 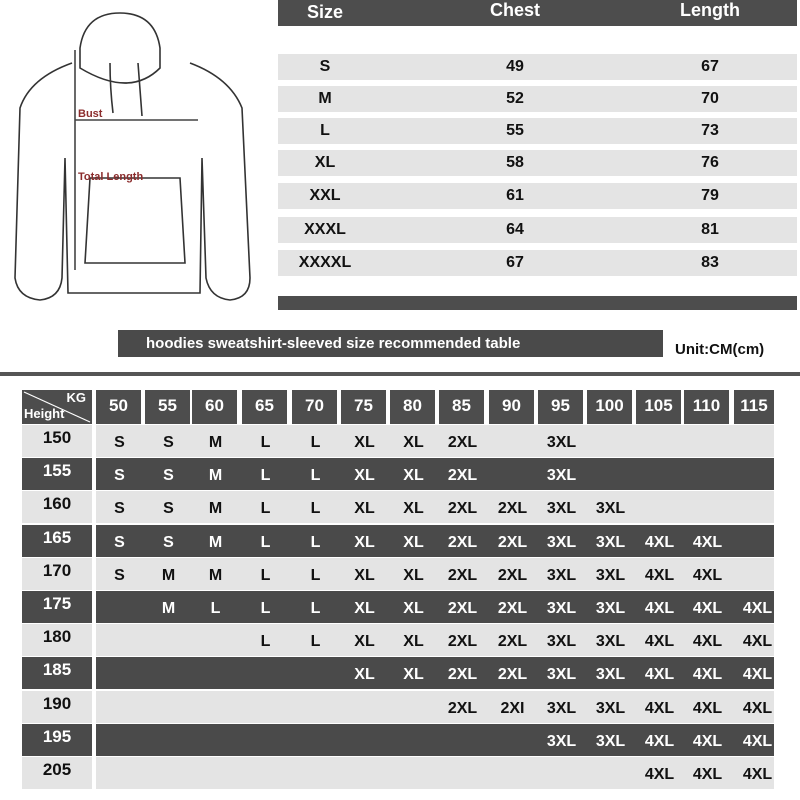 I want to click on chest-cell: 55, so click(x=515, y=130).